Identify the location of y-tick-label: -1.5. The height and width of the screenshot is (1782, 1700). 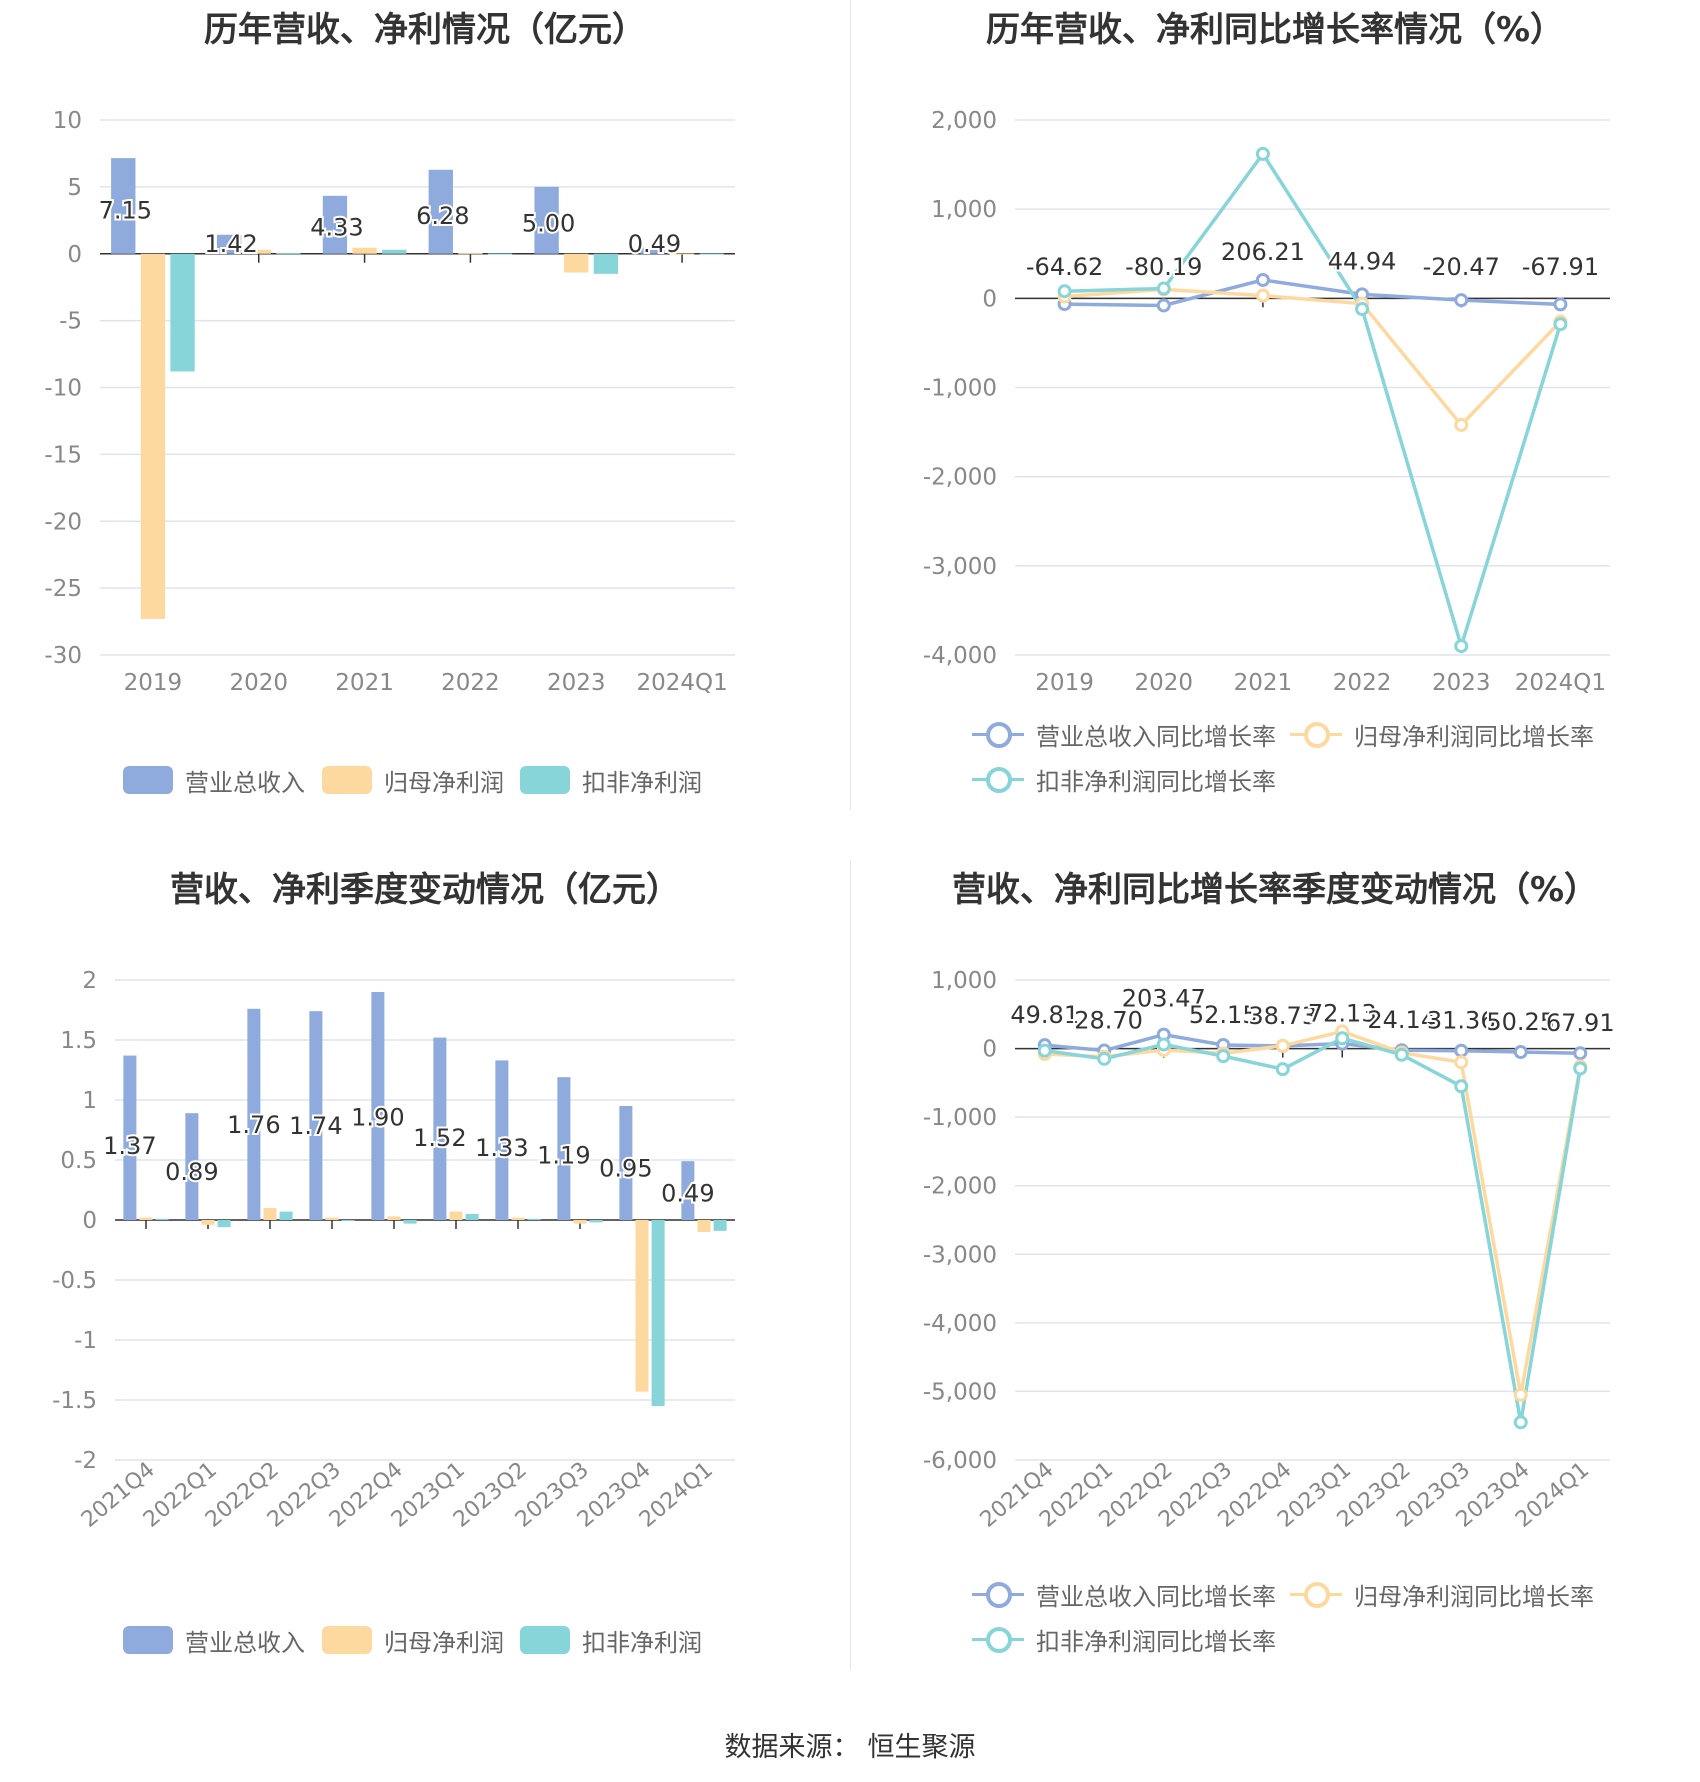
(74, 1401).